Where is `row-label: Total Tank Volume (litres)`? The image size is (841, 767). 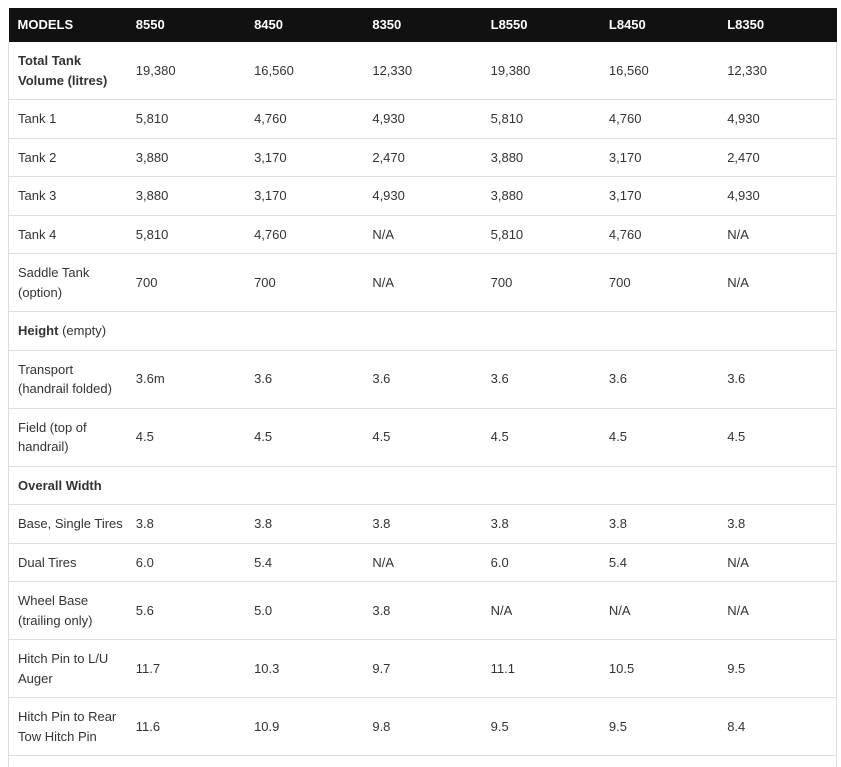 row-label: Total Tank Volume (litres) is located at coordinates (67, 71).